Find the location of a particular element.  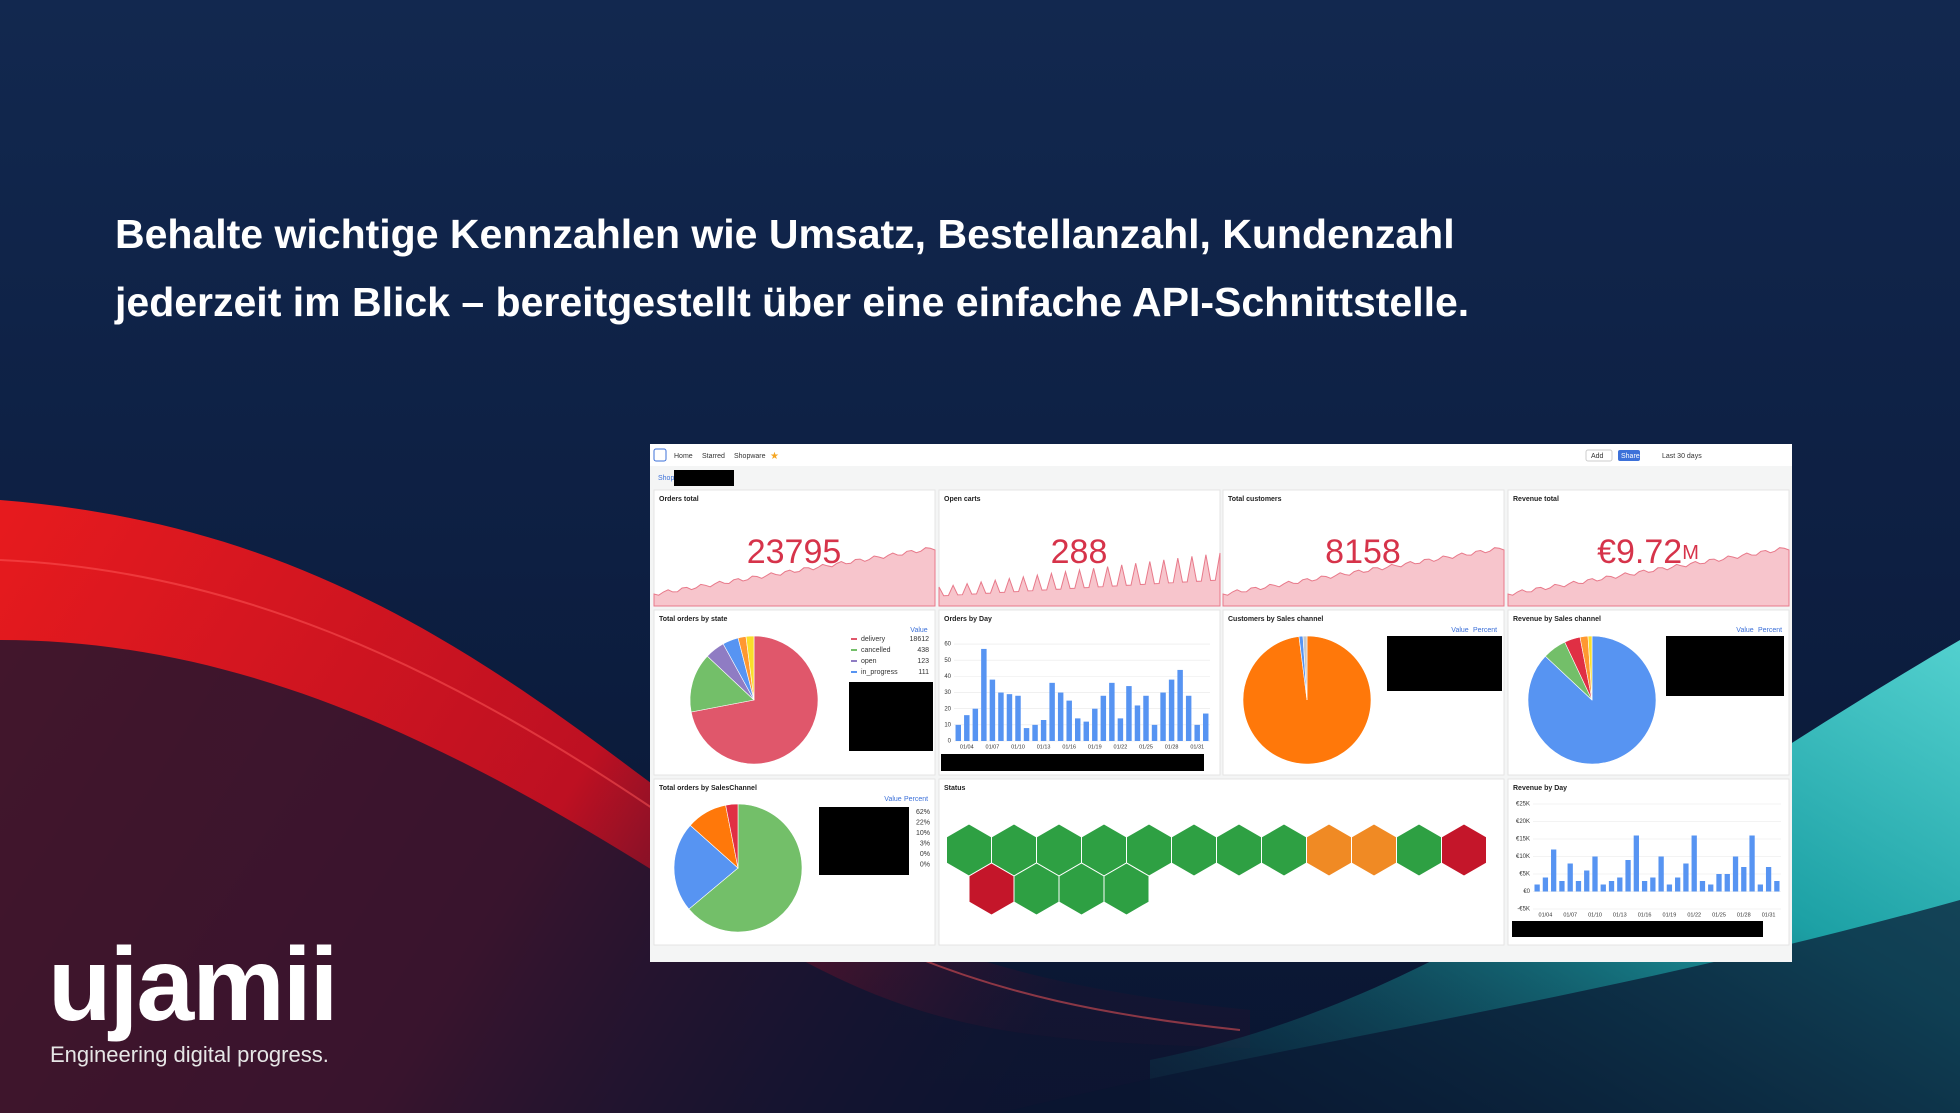

stat-value: 23795 is located at coordinates (794, 552).